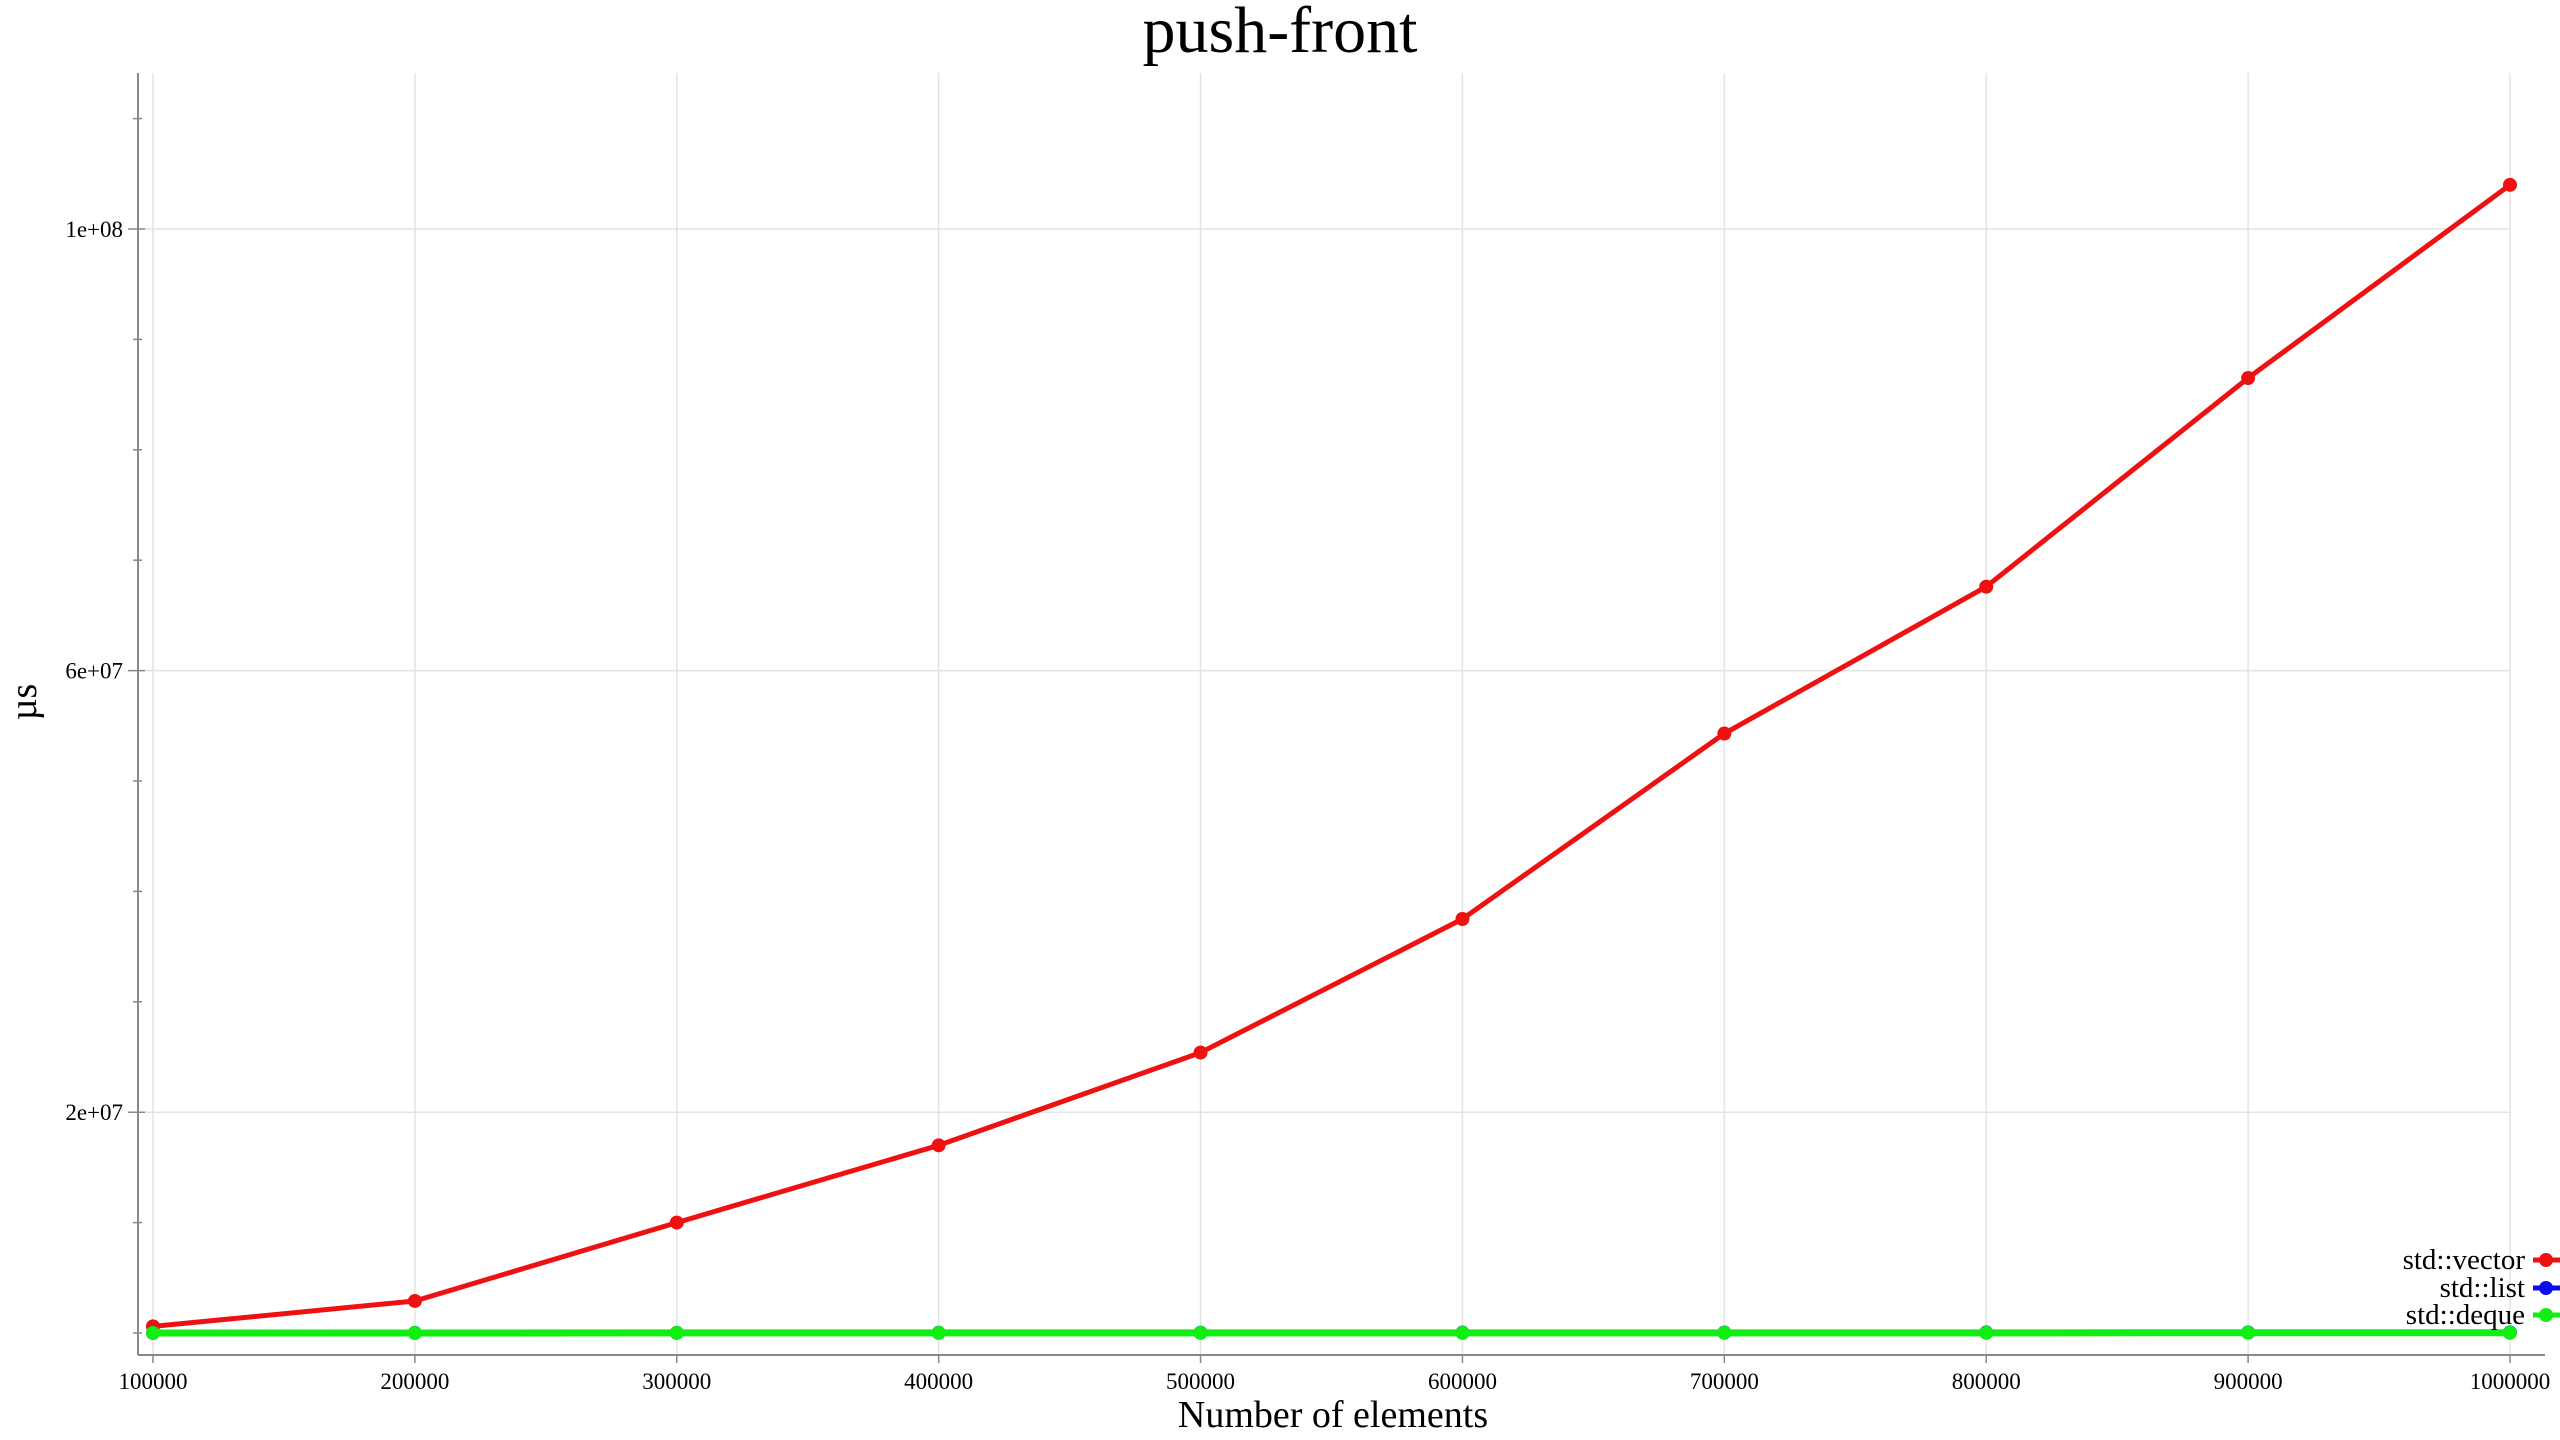  Describe the element at coordinates (938, 1381) in the screenshot. I see `x-tick-label: 400000` at that location.